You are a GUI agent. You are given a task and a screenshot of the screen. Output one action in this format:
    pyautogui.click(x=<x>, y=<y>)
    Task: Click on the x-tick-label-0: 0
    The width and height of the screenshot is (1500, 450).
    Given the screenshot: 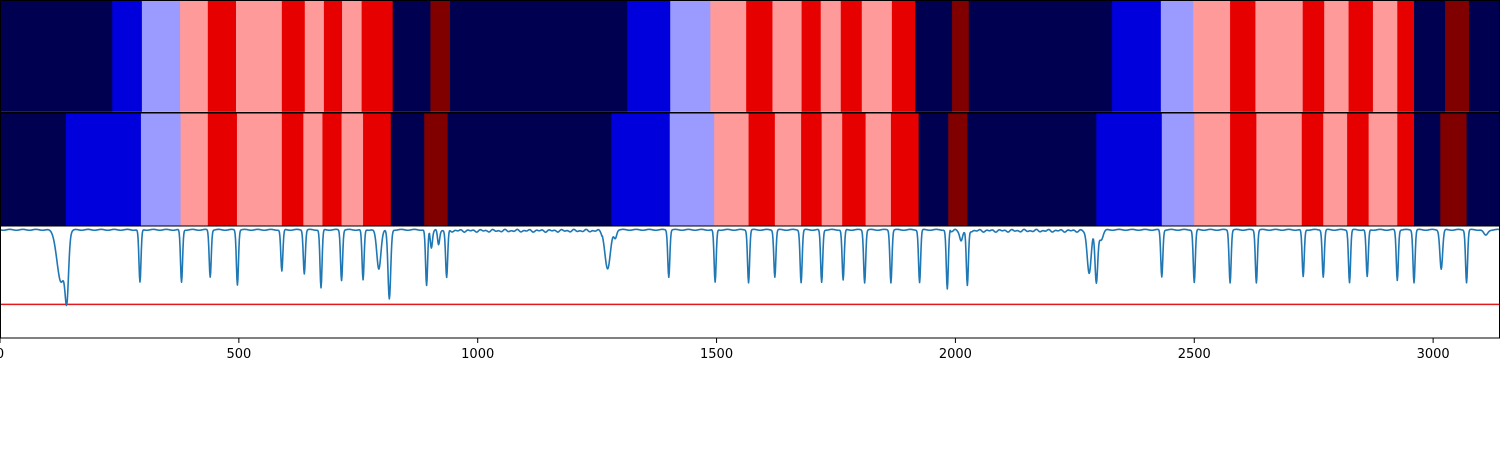 What is the action you would take?
    pyautogui.click(x=2, y=354)
    